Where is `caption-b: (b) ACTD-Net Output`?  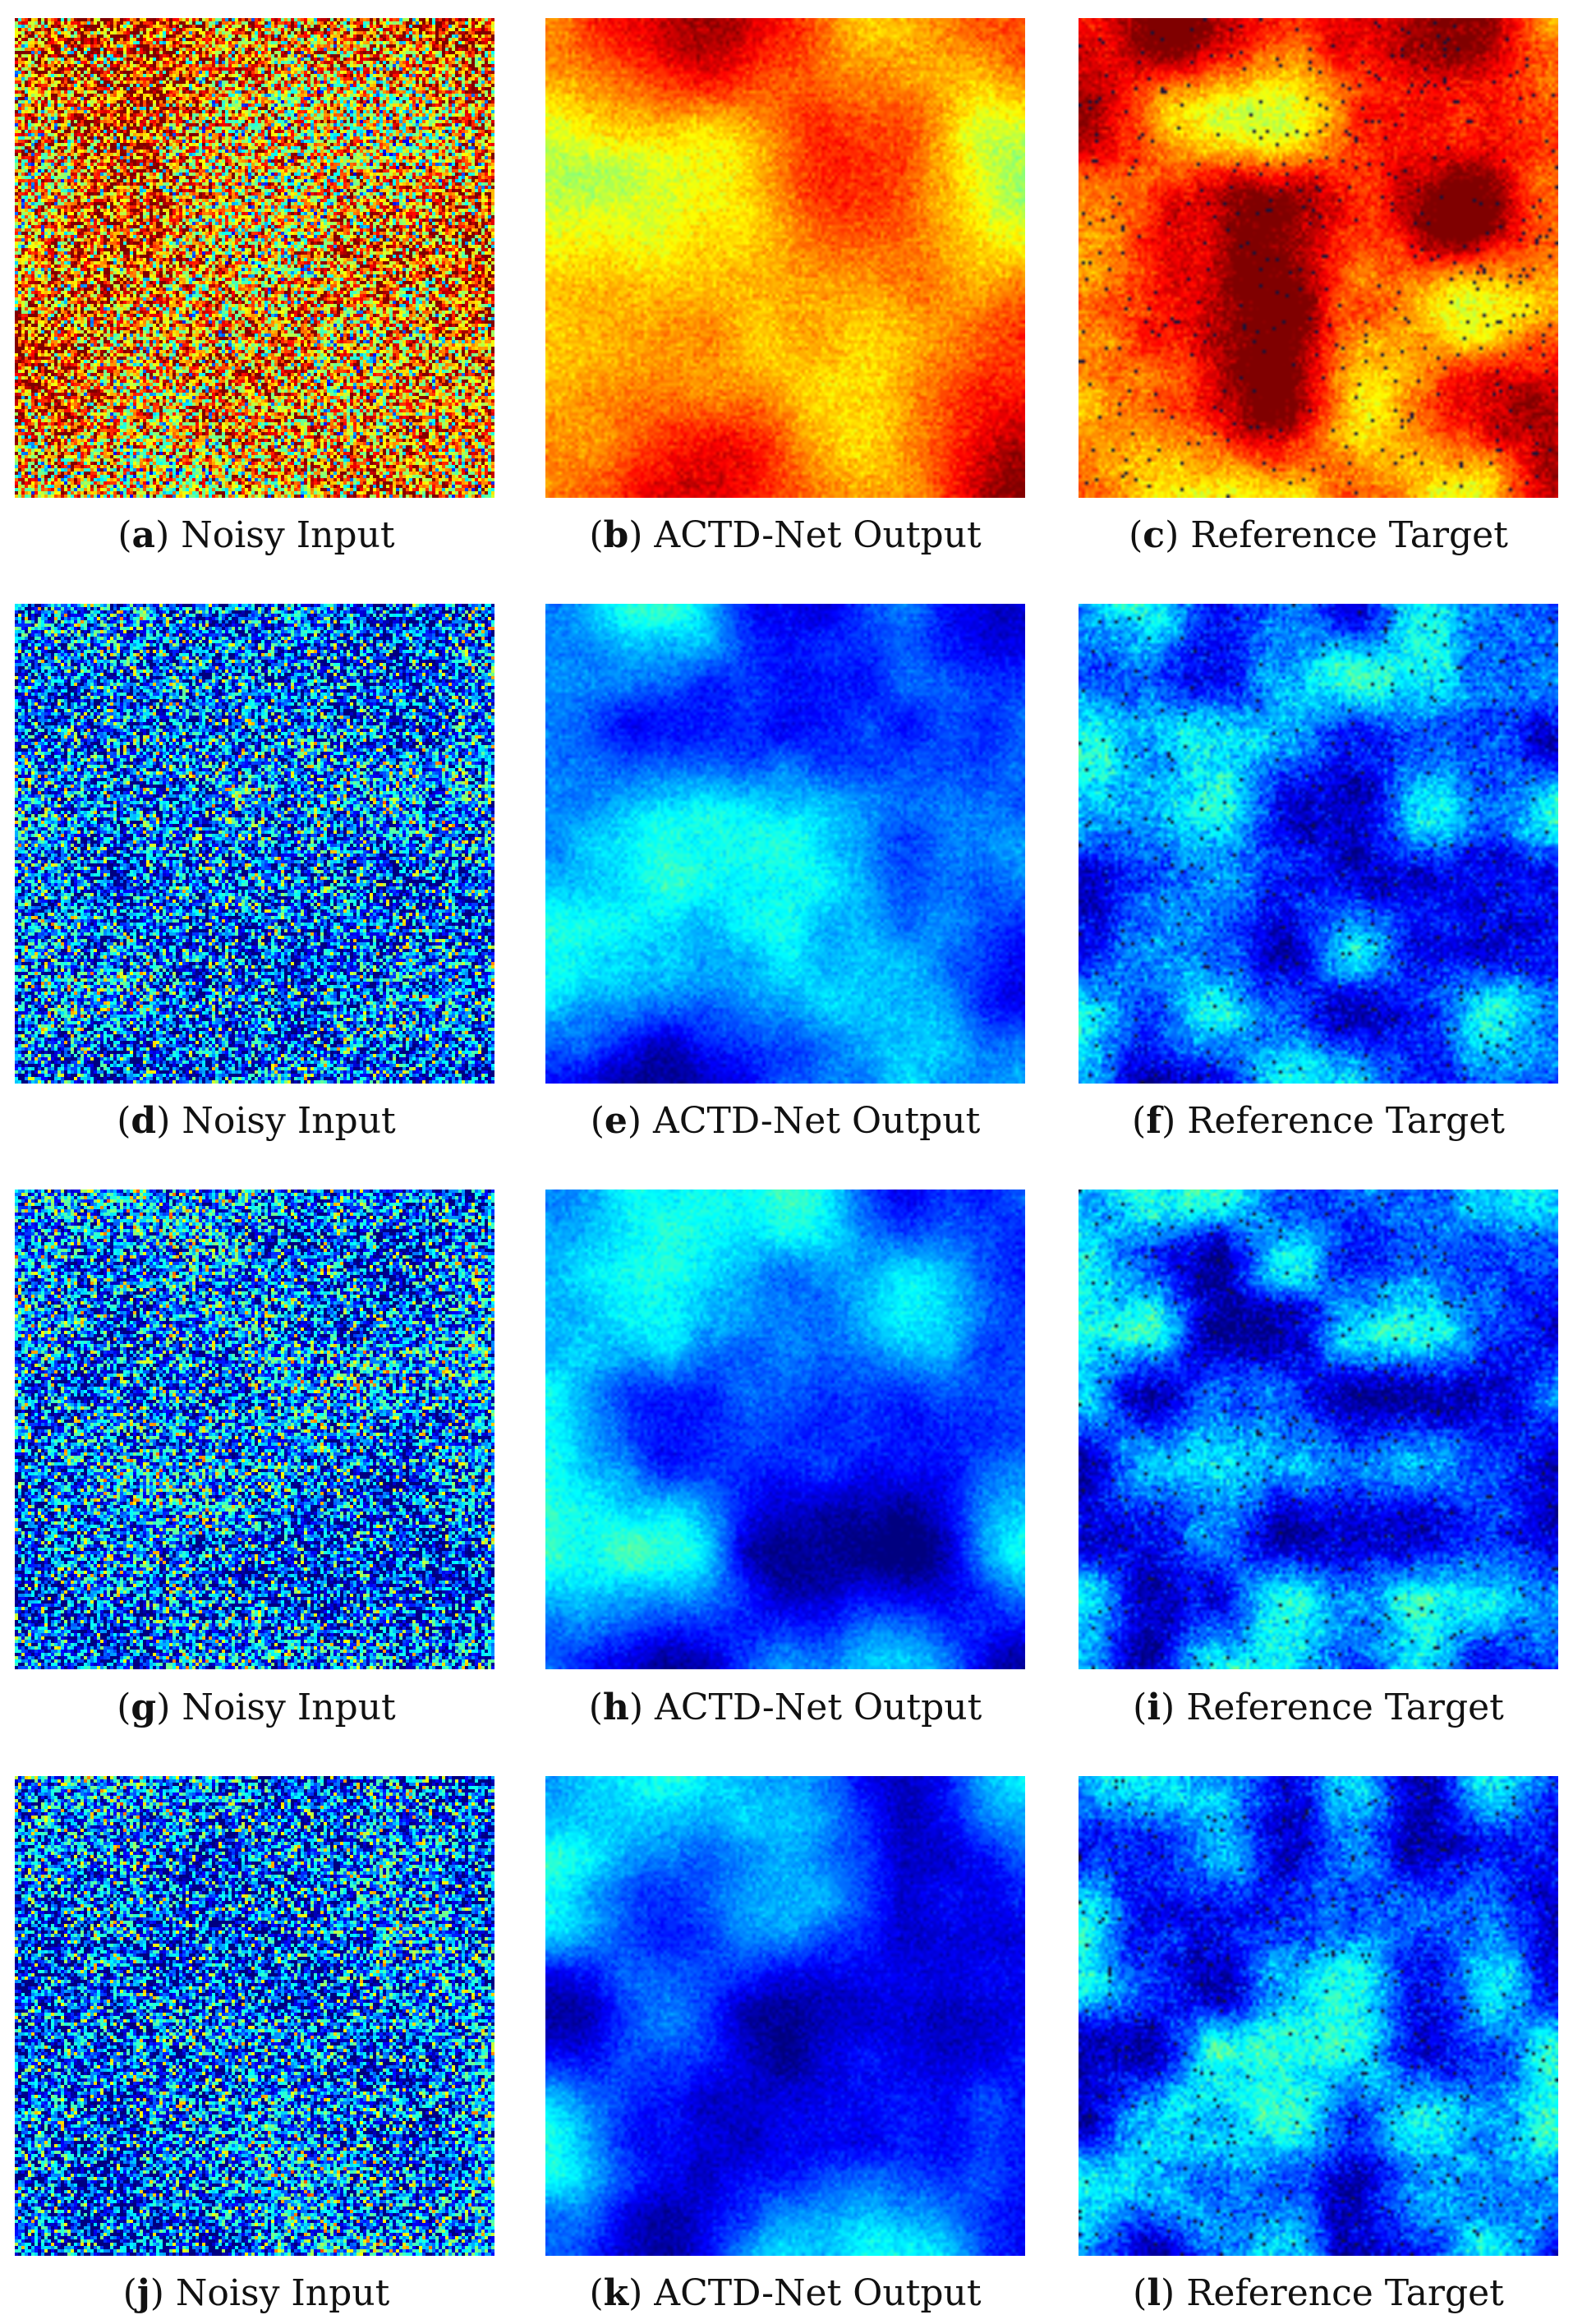 caption-b: (b) ACTD-Net Output is located at coordinates (785, 535).